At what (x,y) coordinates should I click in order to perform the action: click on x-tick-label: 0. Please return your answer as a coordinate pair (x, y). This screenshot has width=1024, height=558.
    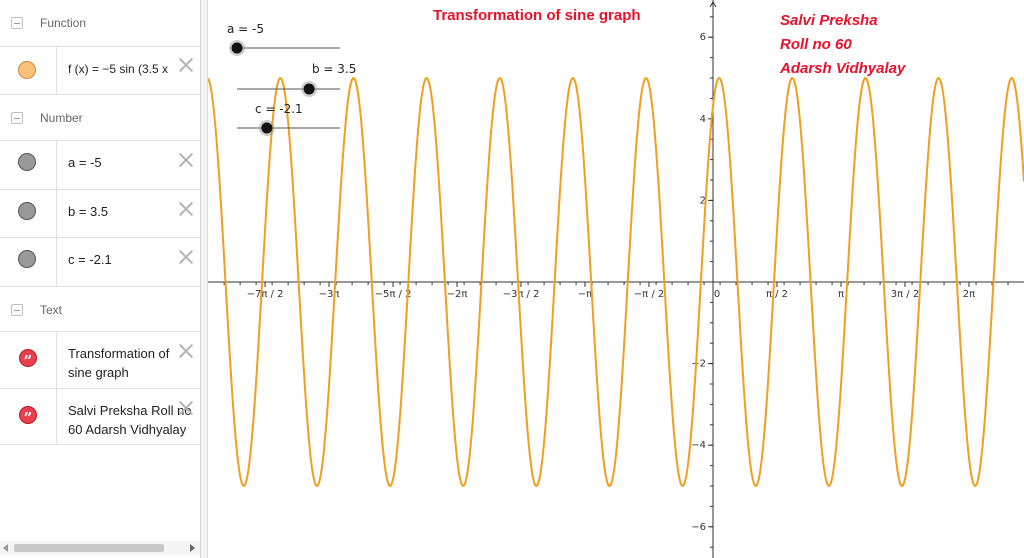
    Looking at the image, I should click on (717, 294).